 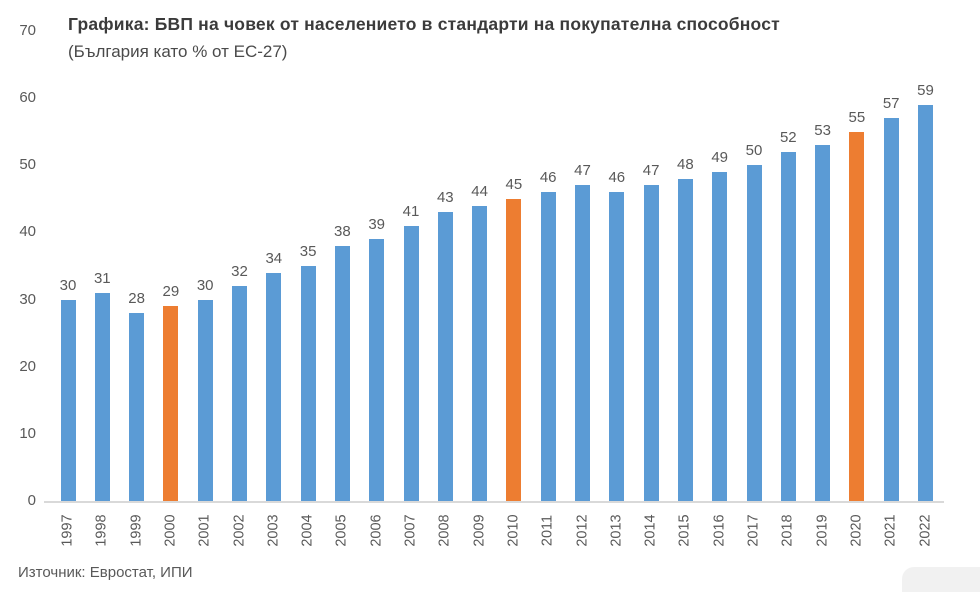 I want to click on x-axis-label: 2008, so click(x=444, y=530).